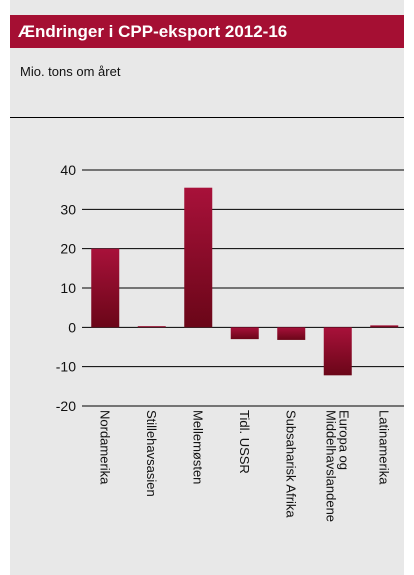 This screenshot has width=414, height=575. I want to click on y-tick-label: 10, so click(68, 288).